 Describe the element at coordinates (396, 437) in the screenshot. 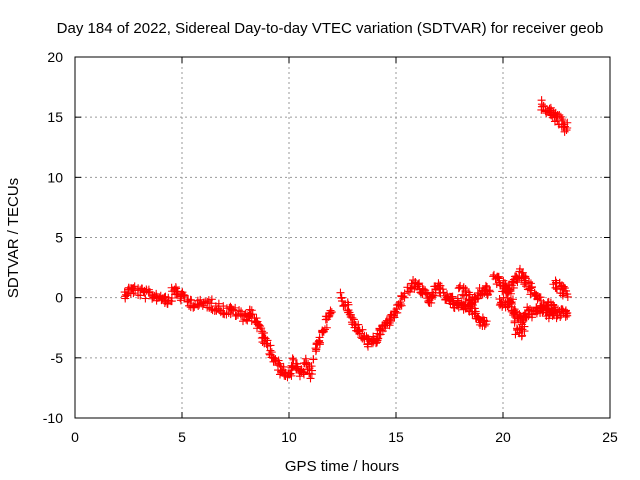

I see `x-tick-label: 15` at that location.